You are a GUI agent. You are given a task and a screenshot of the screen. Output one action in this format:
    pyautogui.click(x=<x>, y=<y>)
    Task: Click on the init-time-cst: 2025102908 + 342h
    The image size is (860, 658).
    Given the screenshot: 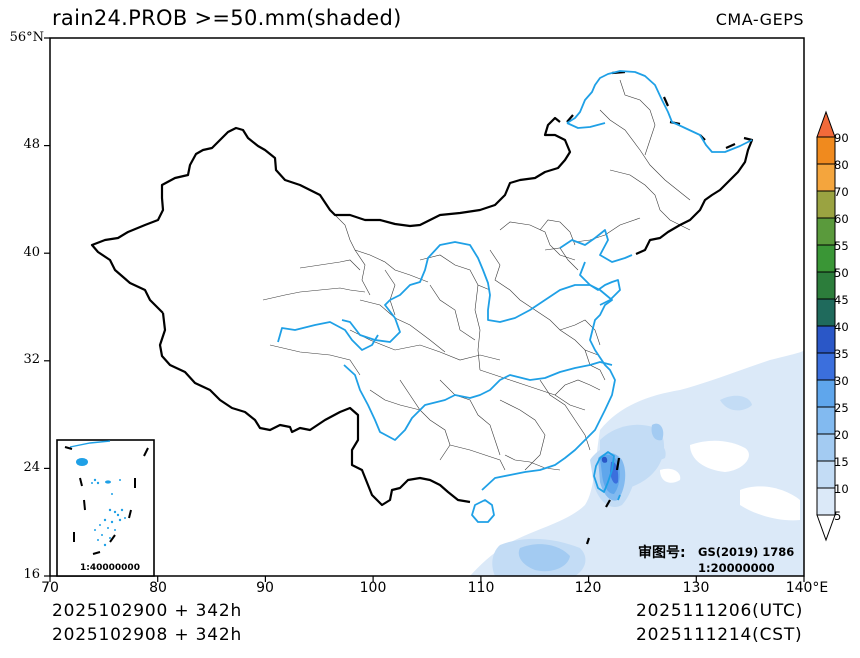 What is the action you would take?
    pyautogui.click(x=147, y=635)
    